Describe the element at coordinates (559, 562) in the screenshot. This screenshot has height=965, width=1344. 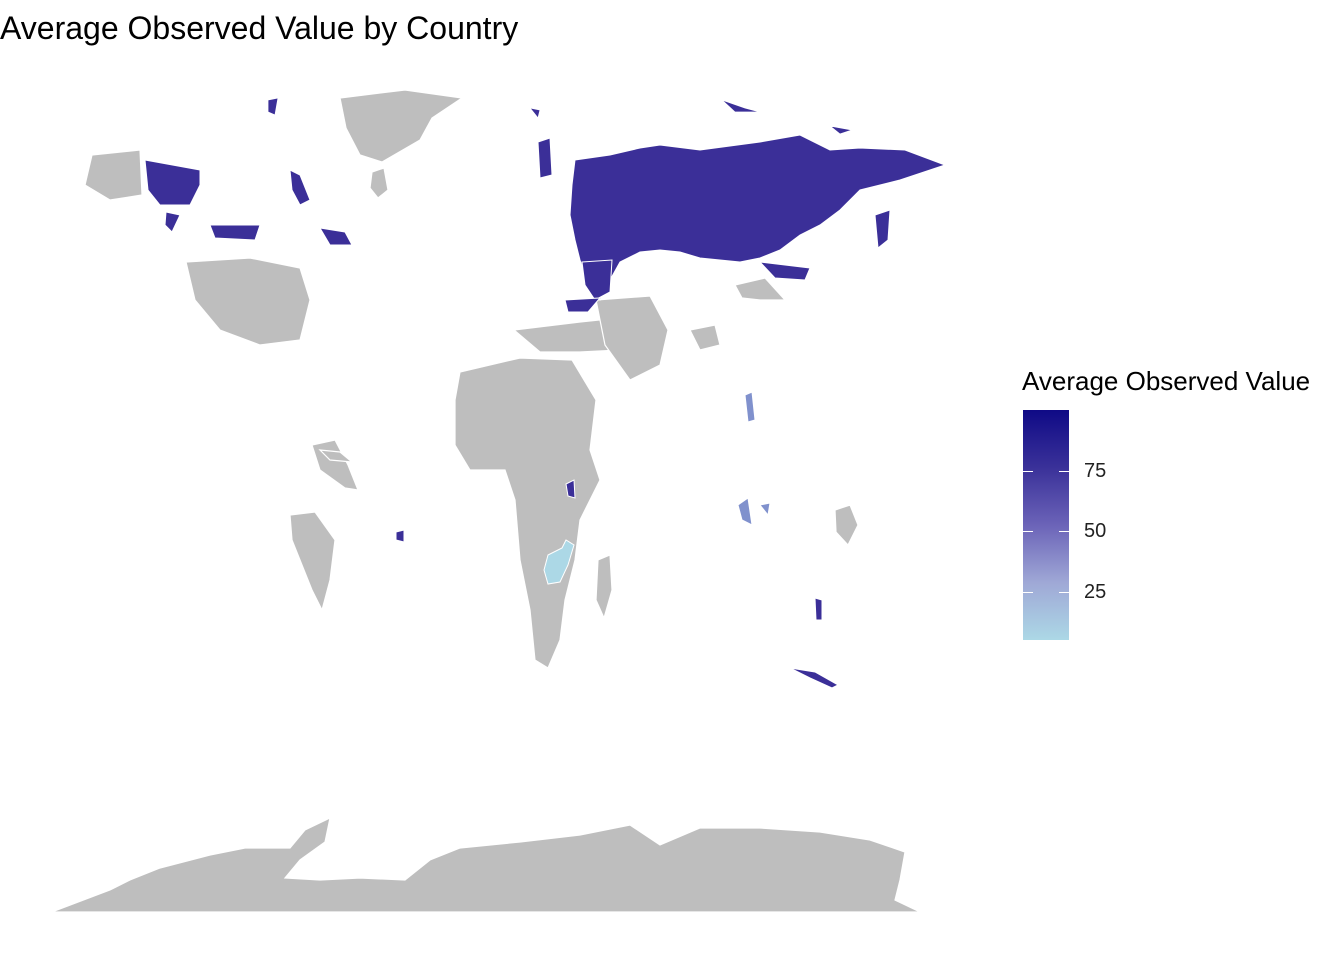
I see `zambia-region` at that location.